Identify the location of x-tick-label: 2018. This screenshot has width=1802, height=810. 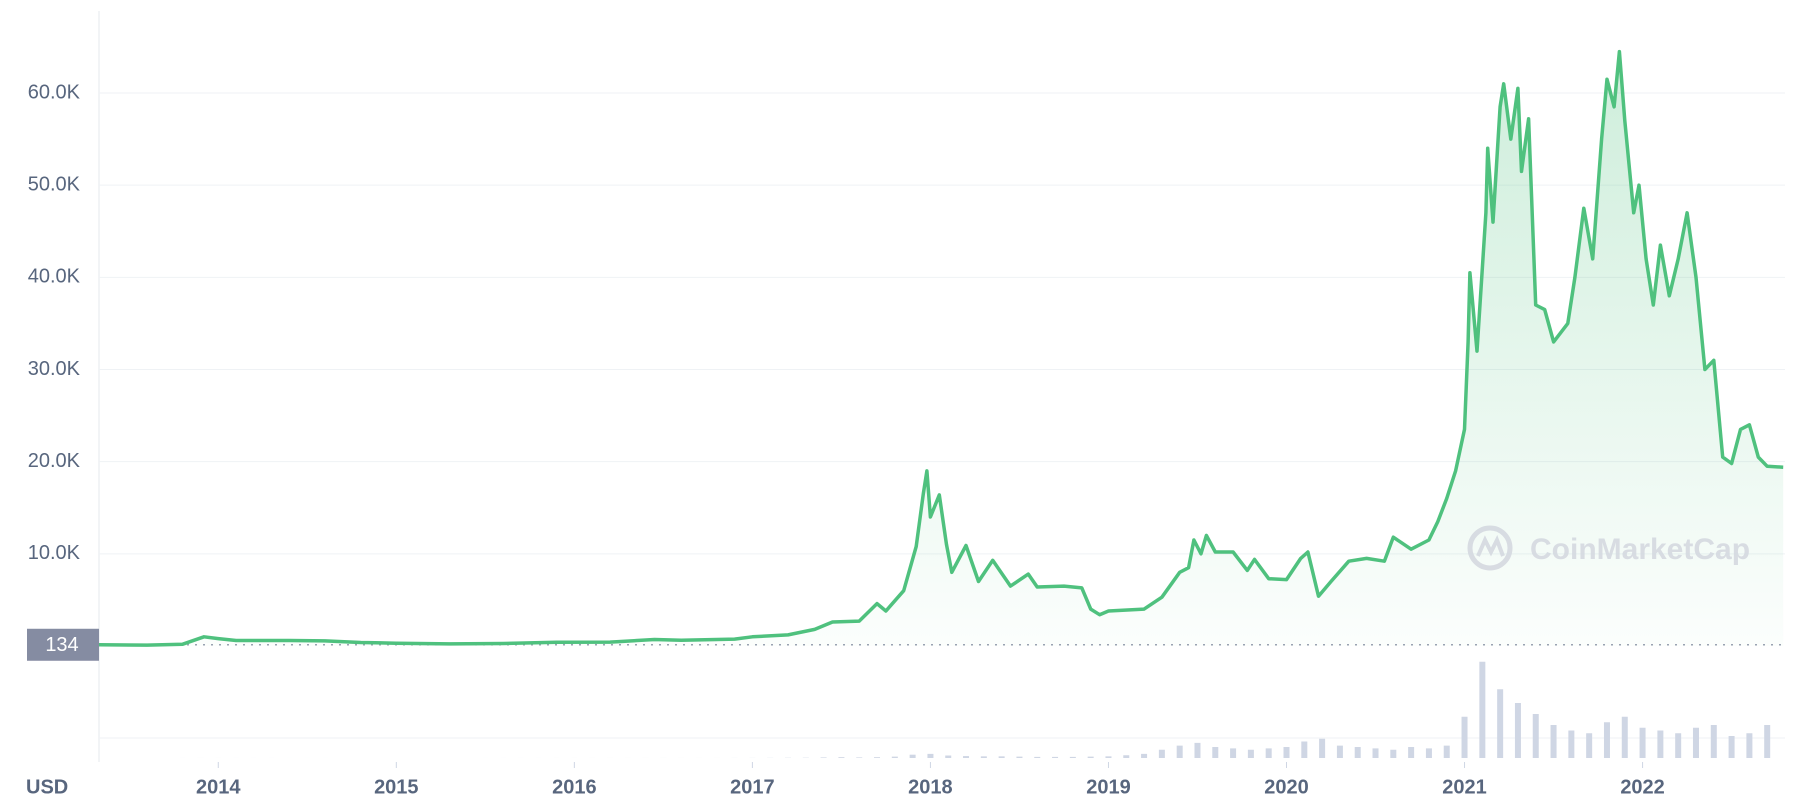
(930, 787).